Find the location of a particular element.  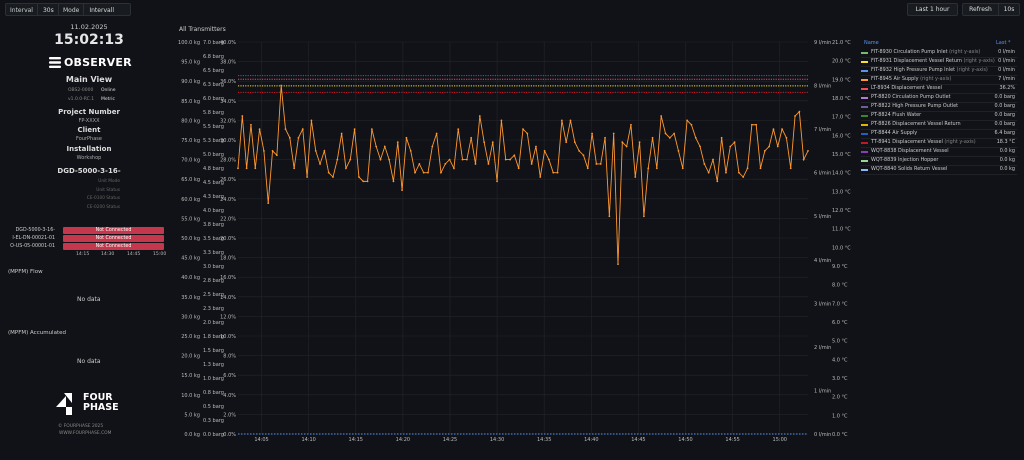

pct-tick-label: 6.0% is located at coordinates (229, 376).